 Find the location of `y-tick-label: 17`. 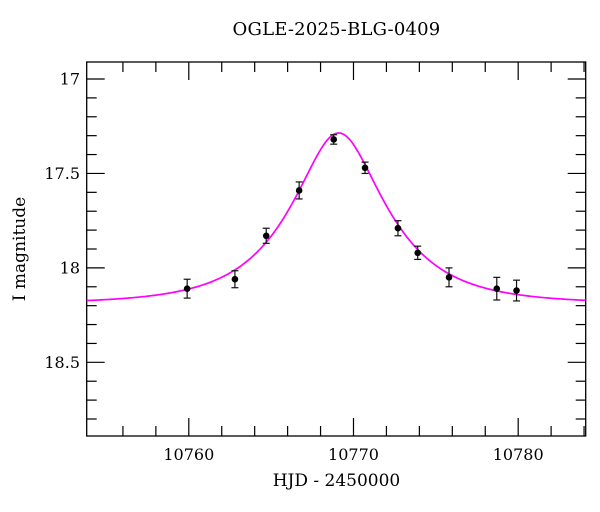

y-tick-label: 17 is located at coordinates (70, 79).